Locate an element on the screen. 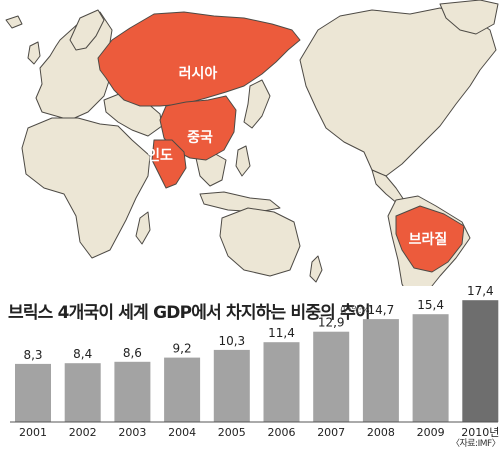 This screenshot has width=500, height=453. category-label-2005: 2005 is located at coordinates (232, 432).